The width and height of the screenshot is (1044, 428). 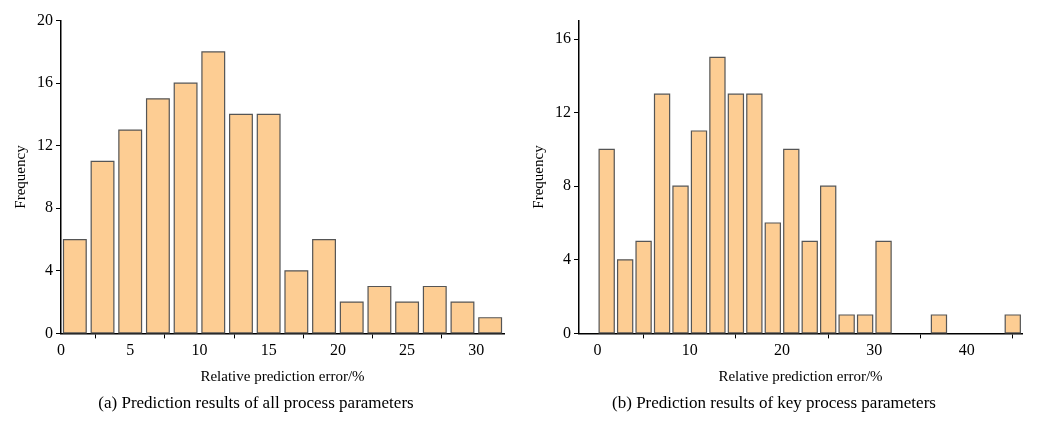 What do you see at coordinates (966, 350) in the screenshot?
I see `x-tick-label: 40` at bounding box center [966, 350].